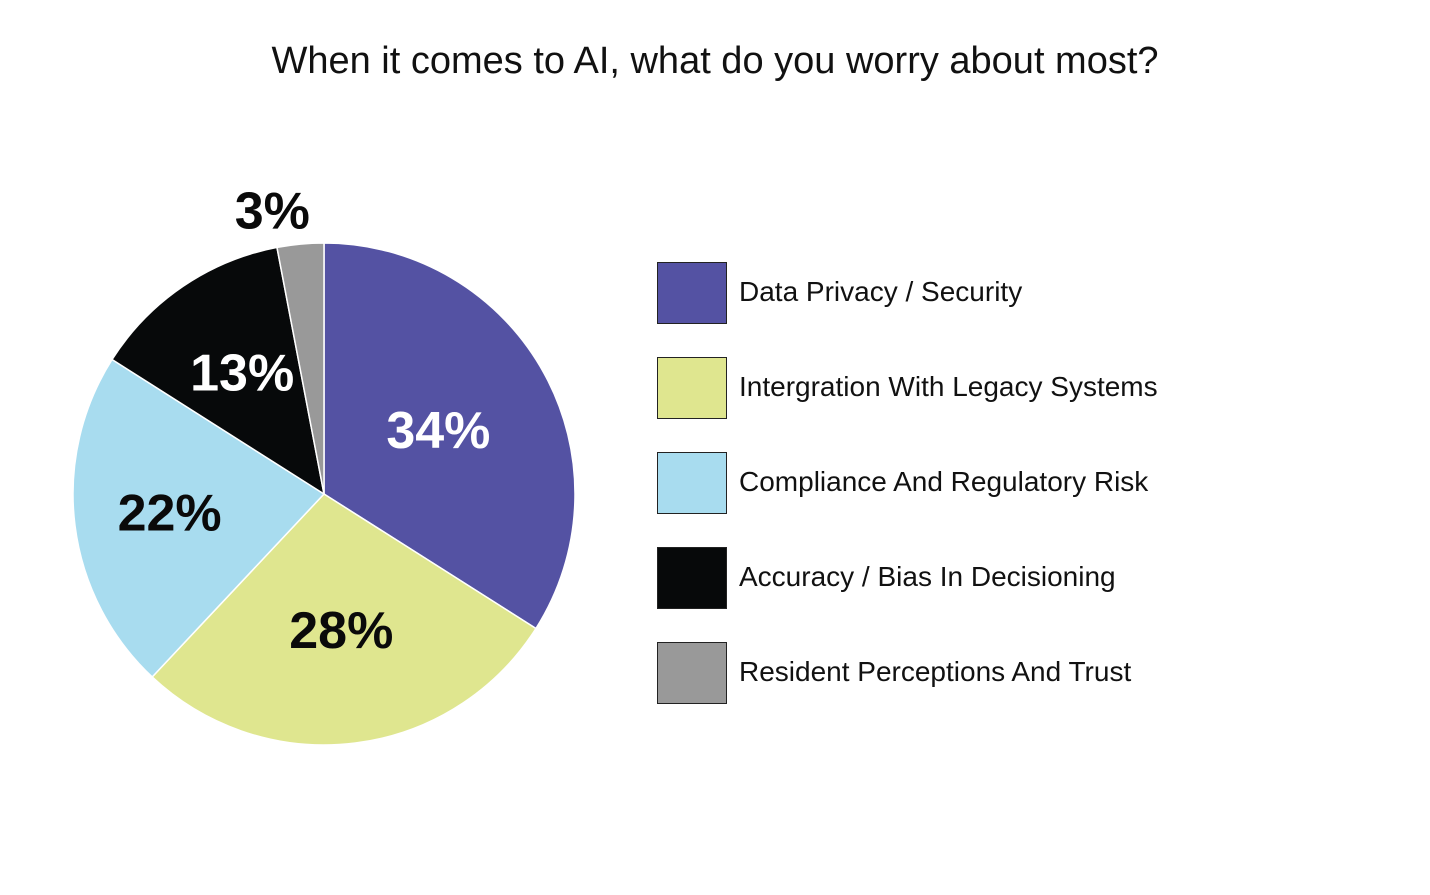  What do you see at coordinates (948, 386) in the screenshot?
I see `legend-label: Intergration With Legacy Systems` at bounding box center [948, 386].